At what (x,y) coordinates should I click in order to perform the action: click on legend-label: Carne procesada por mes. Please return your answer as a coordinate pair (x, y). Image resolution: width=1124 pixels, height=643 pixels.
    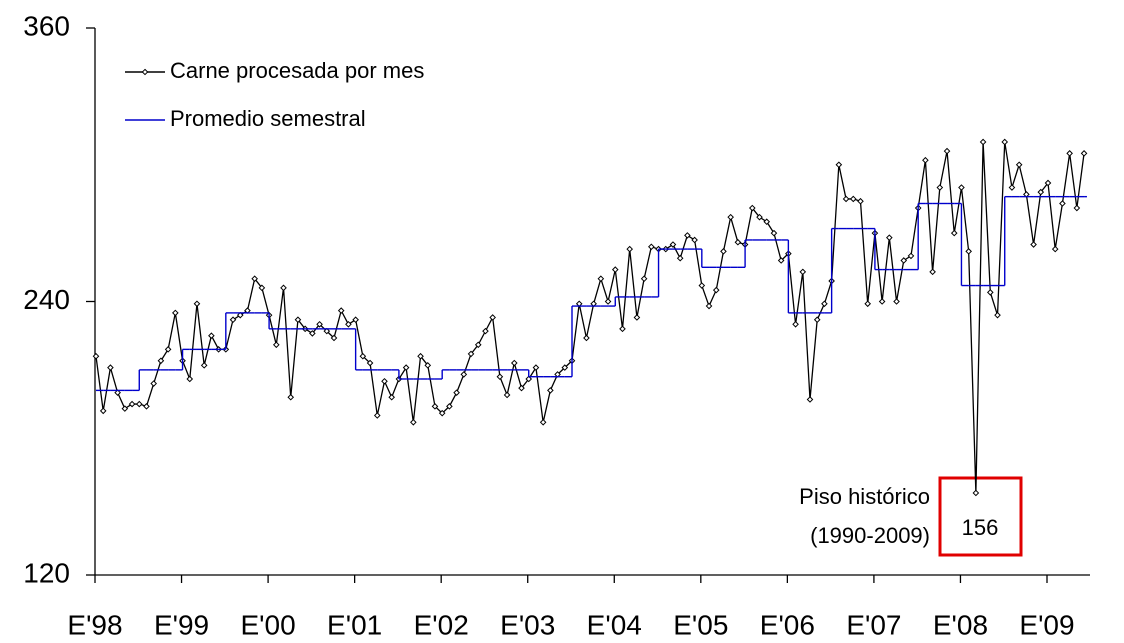
    Looking at the image, I should click on (297, 70).